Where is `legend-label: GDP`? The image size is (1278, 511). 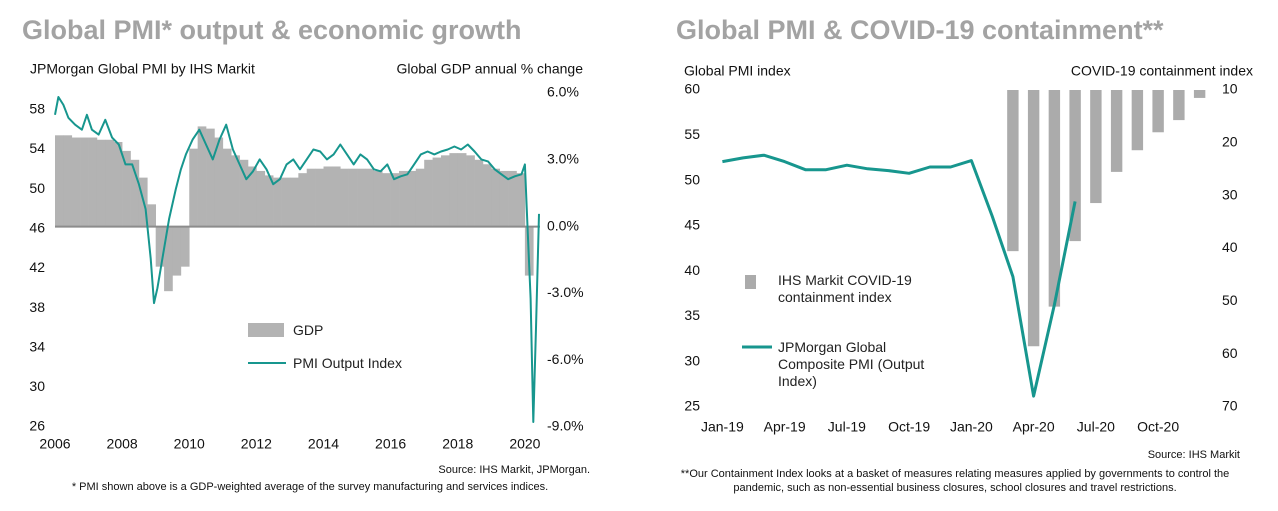 legend-label: GDP is located at coordinates (308, 330).